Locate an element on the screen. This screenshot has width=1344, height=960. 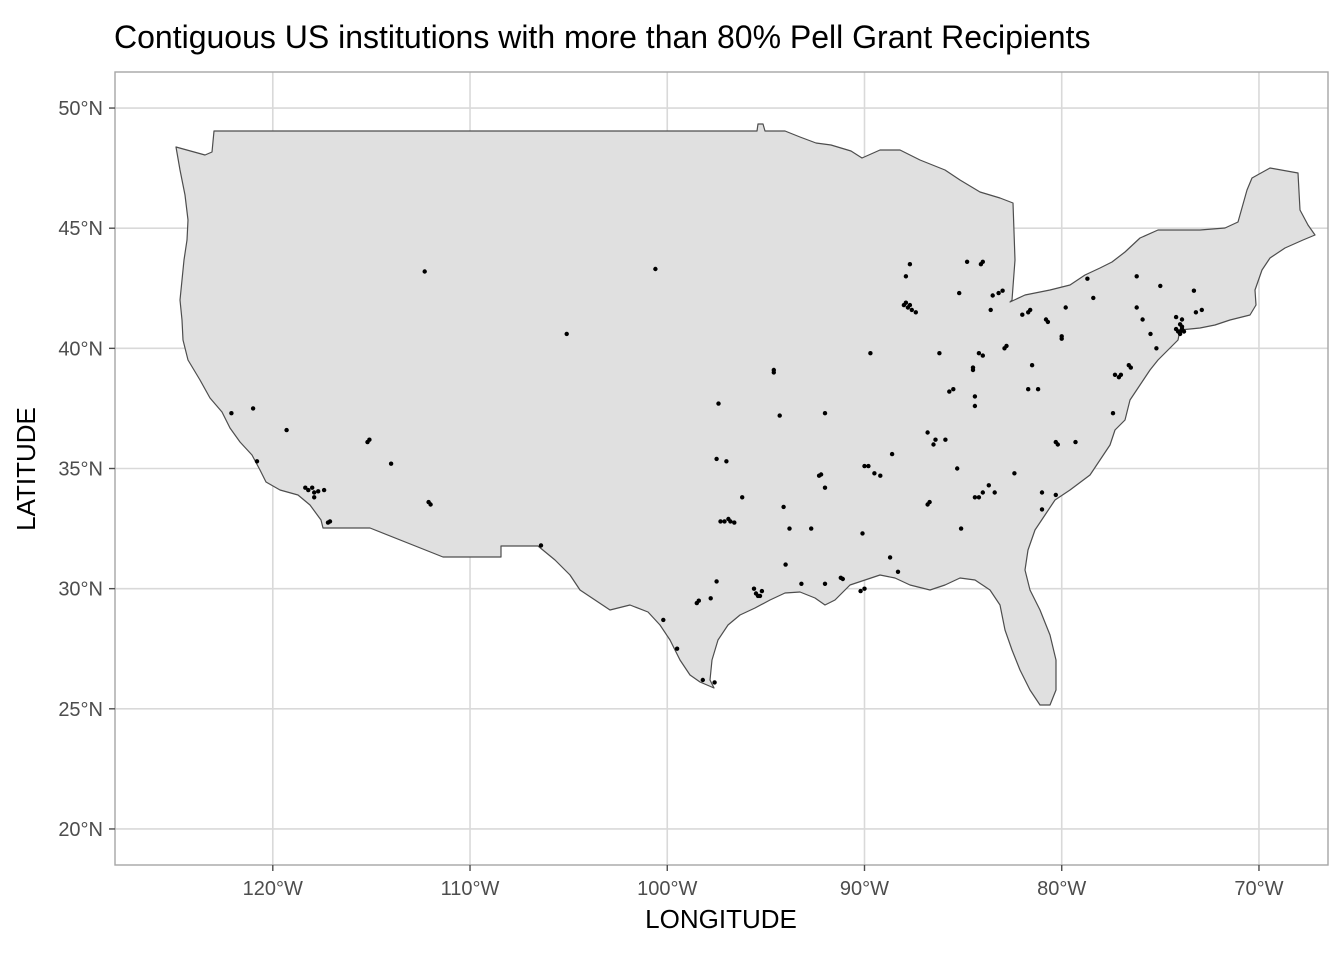
y-tick-label: 25°N is located at coordinates (80, 710).